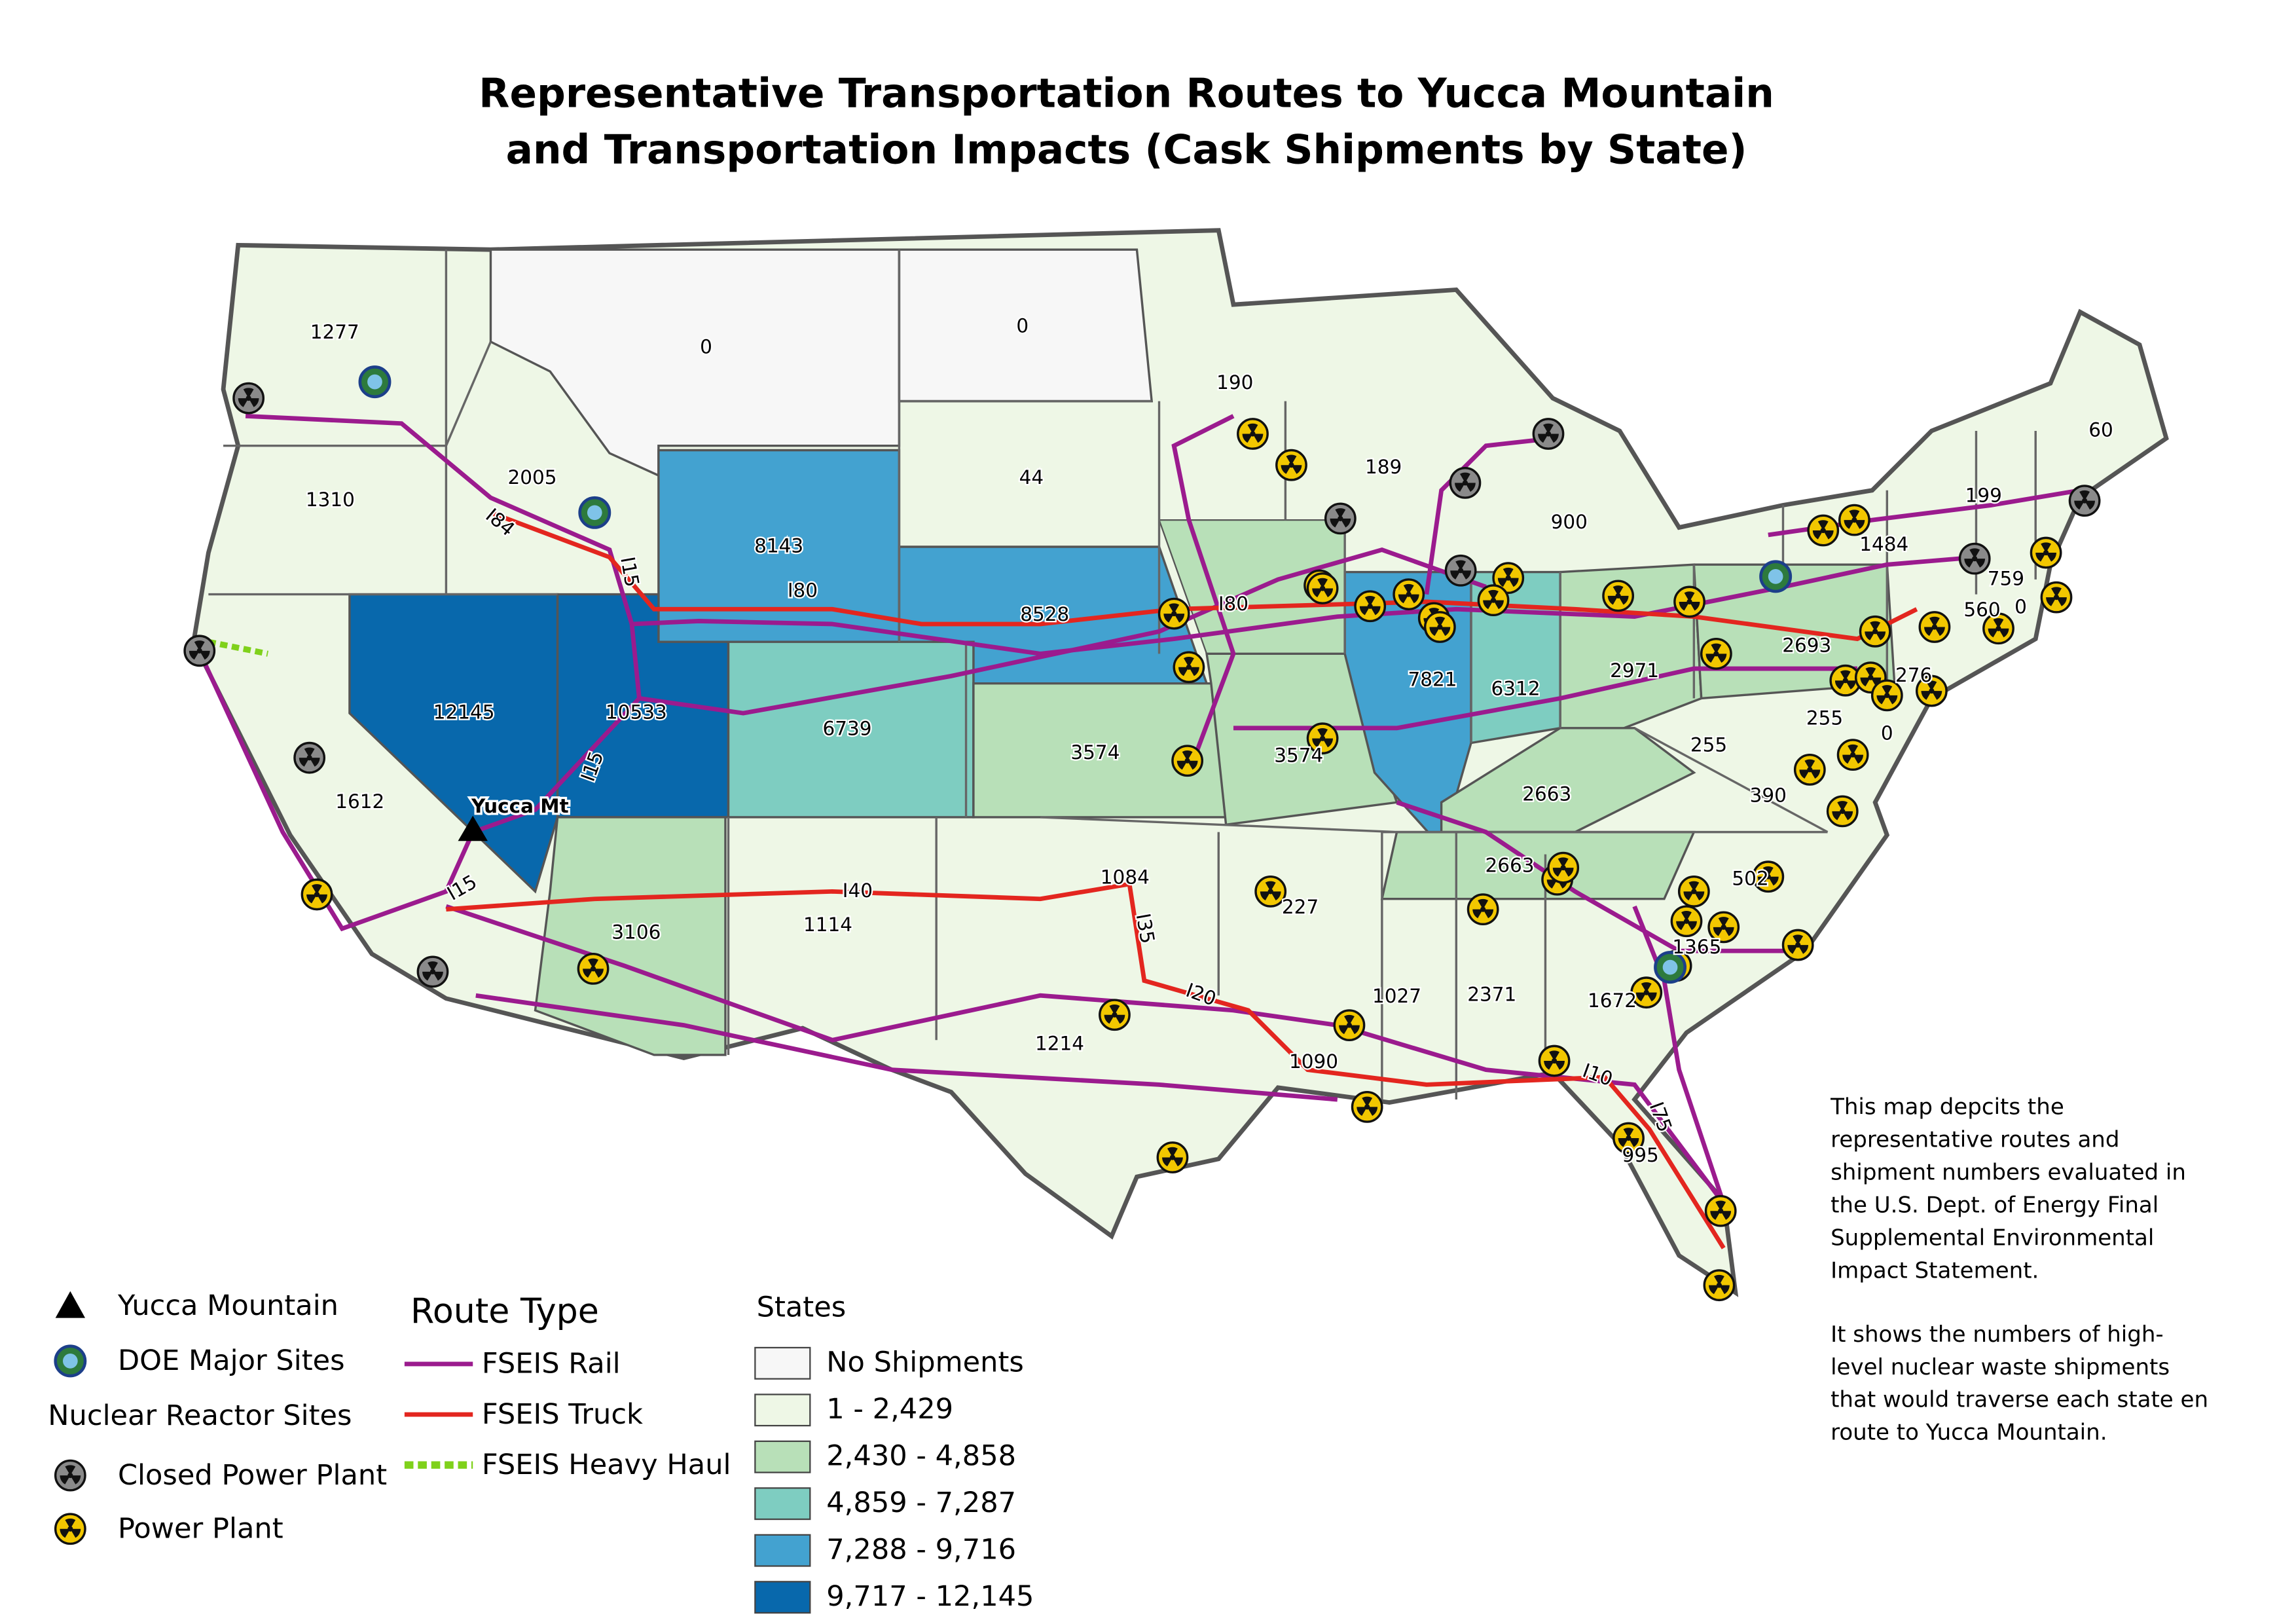  What do you see at coordinates (1969, 1433) in the screenshot?
I see `note-line: route to Yucca Mountain.` at bounding box center [1969, 1433].